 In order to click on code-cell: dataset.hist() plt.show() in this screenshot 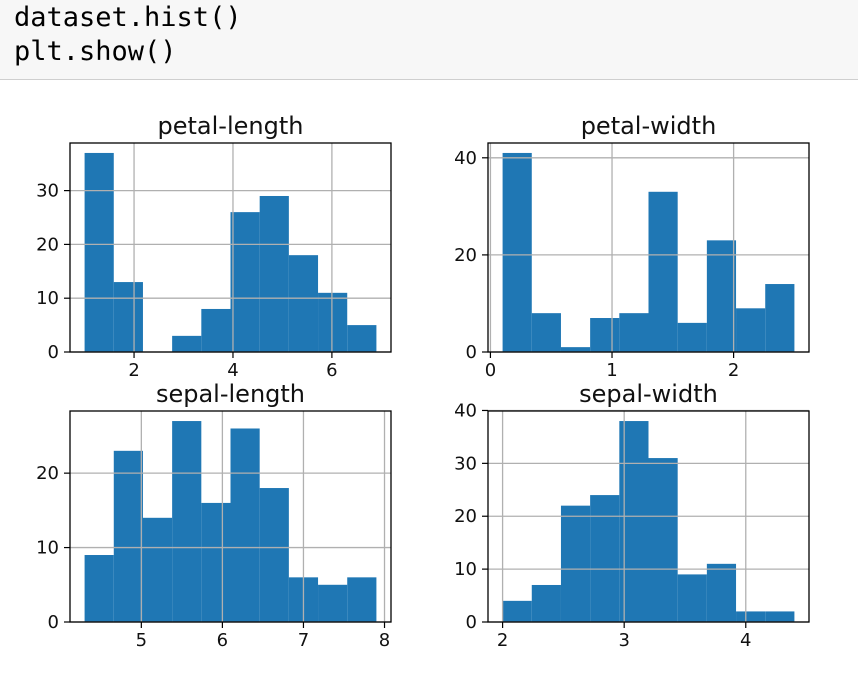, I will do `click(429, 40)`.